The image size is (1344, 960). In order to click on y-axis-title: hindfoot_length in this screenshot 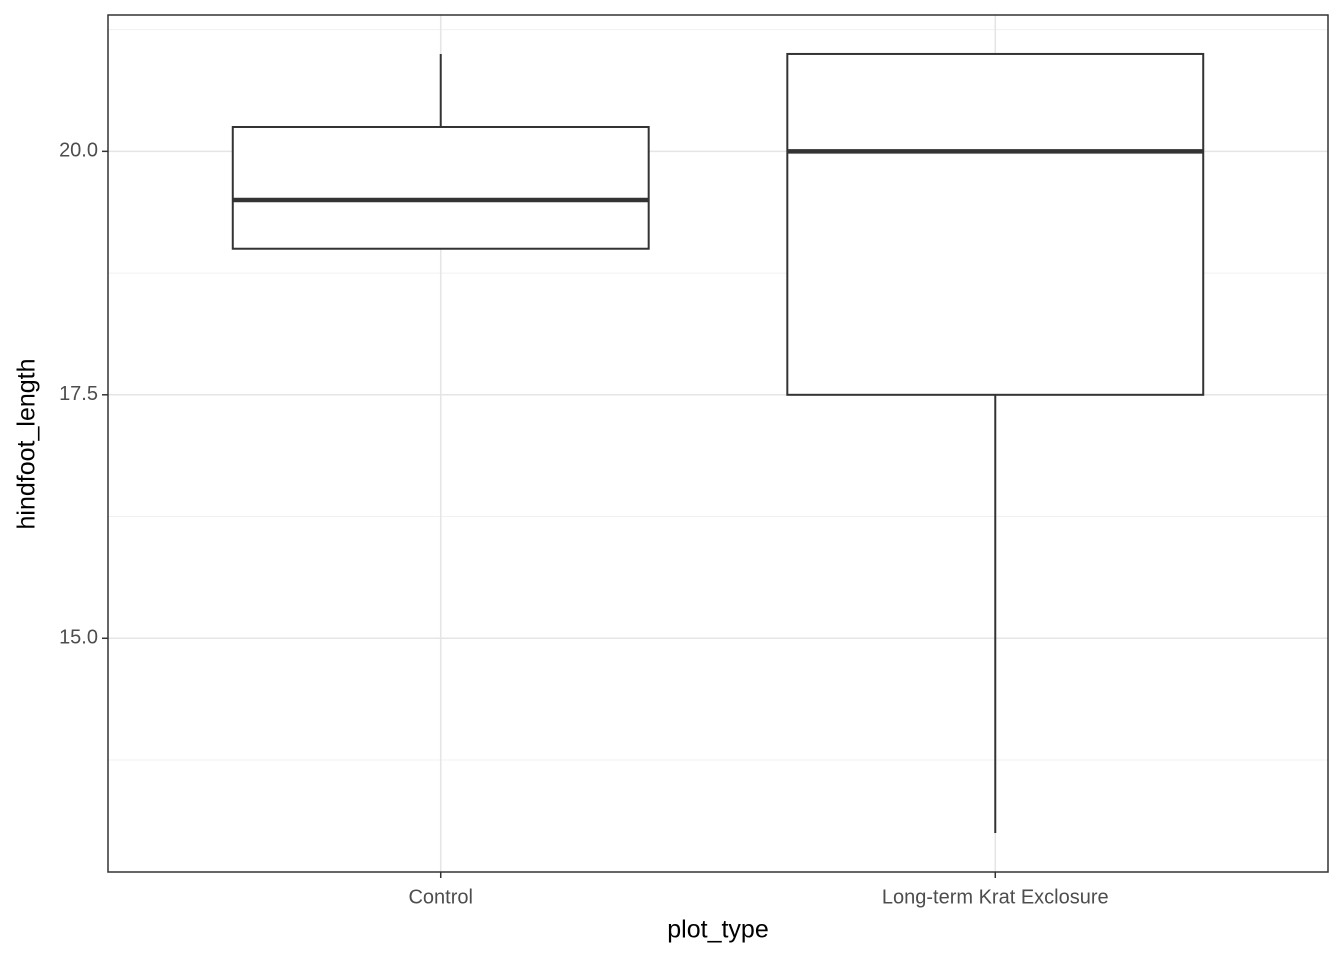, I will do `click(27, 444)`.